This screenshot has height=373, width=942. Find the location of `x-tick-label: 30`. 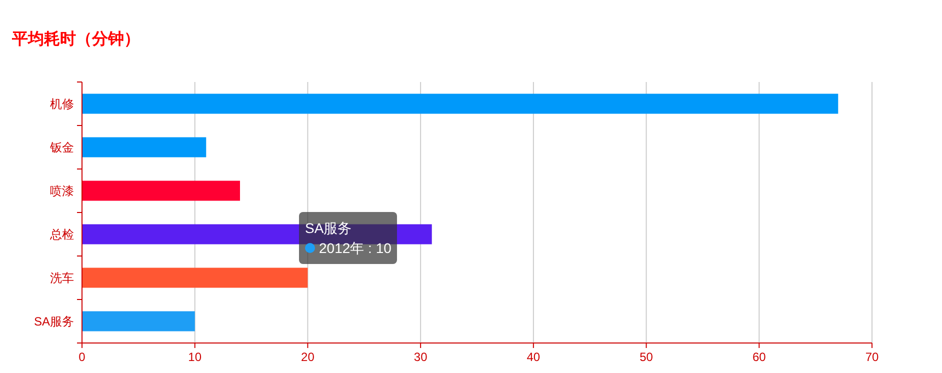

x-tick-label: 30 is located at coordinates (421, 357).